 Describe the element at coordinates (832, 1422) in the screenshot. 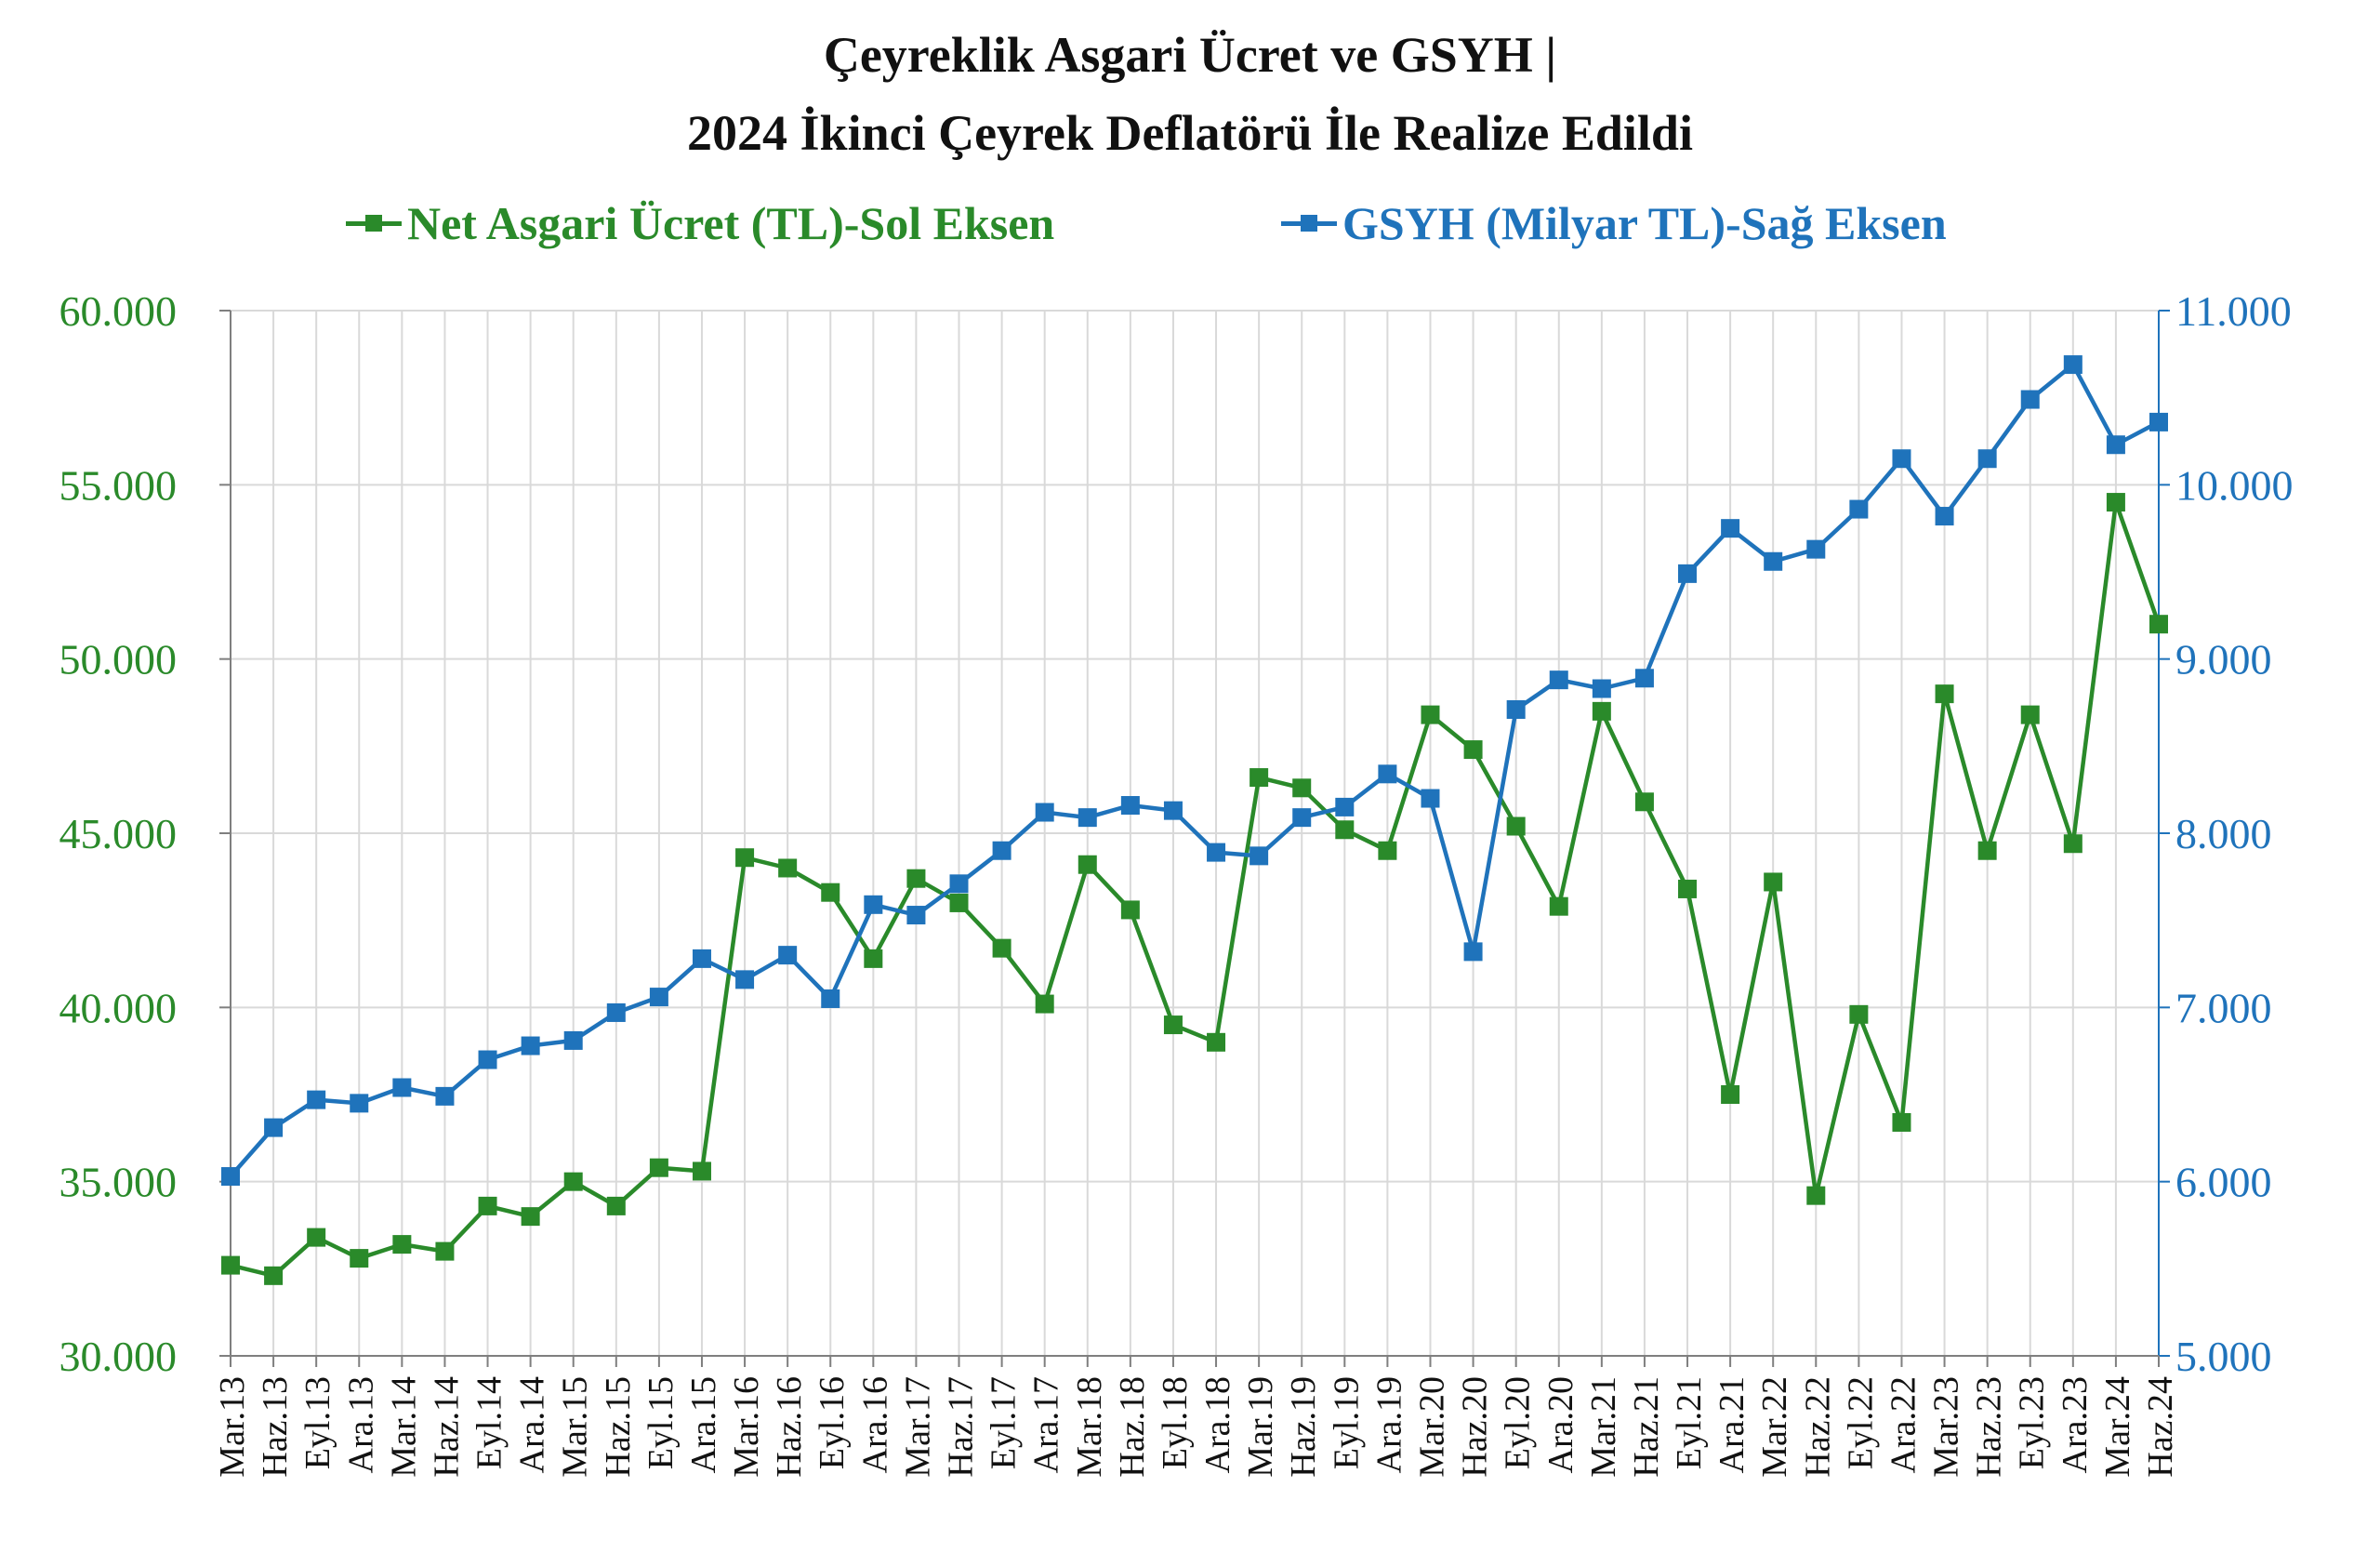

I see `x-axis-category-label: Eyl.16` at that location.